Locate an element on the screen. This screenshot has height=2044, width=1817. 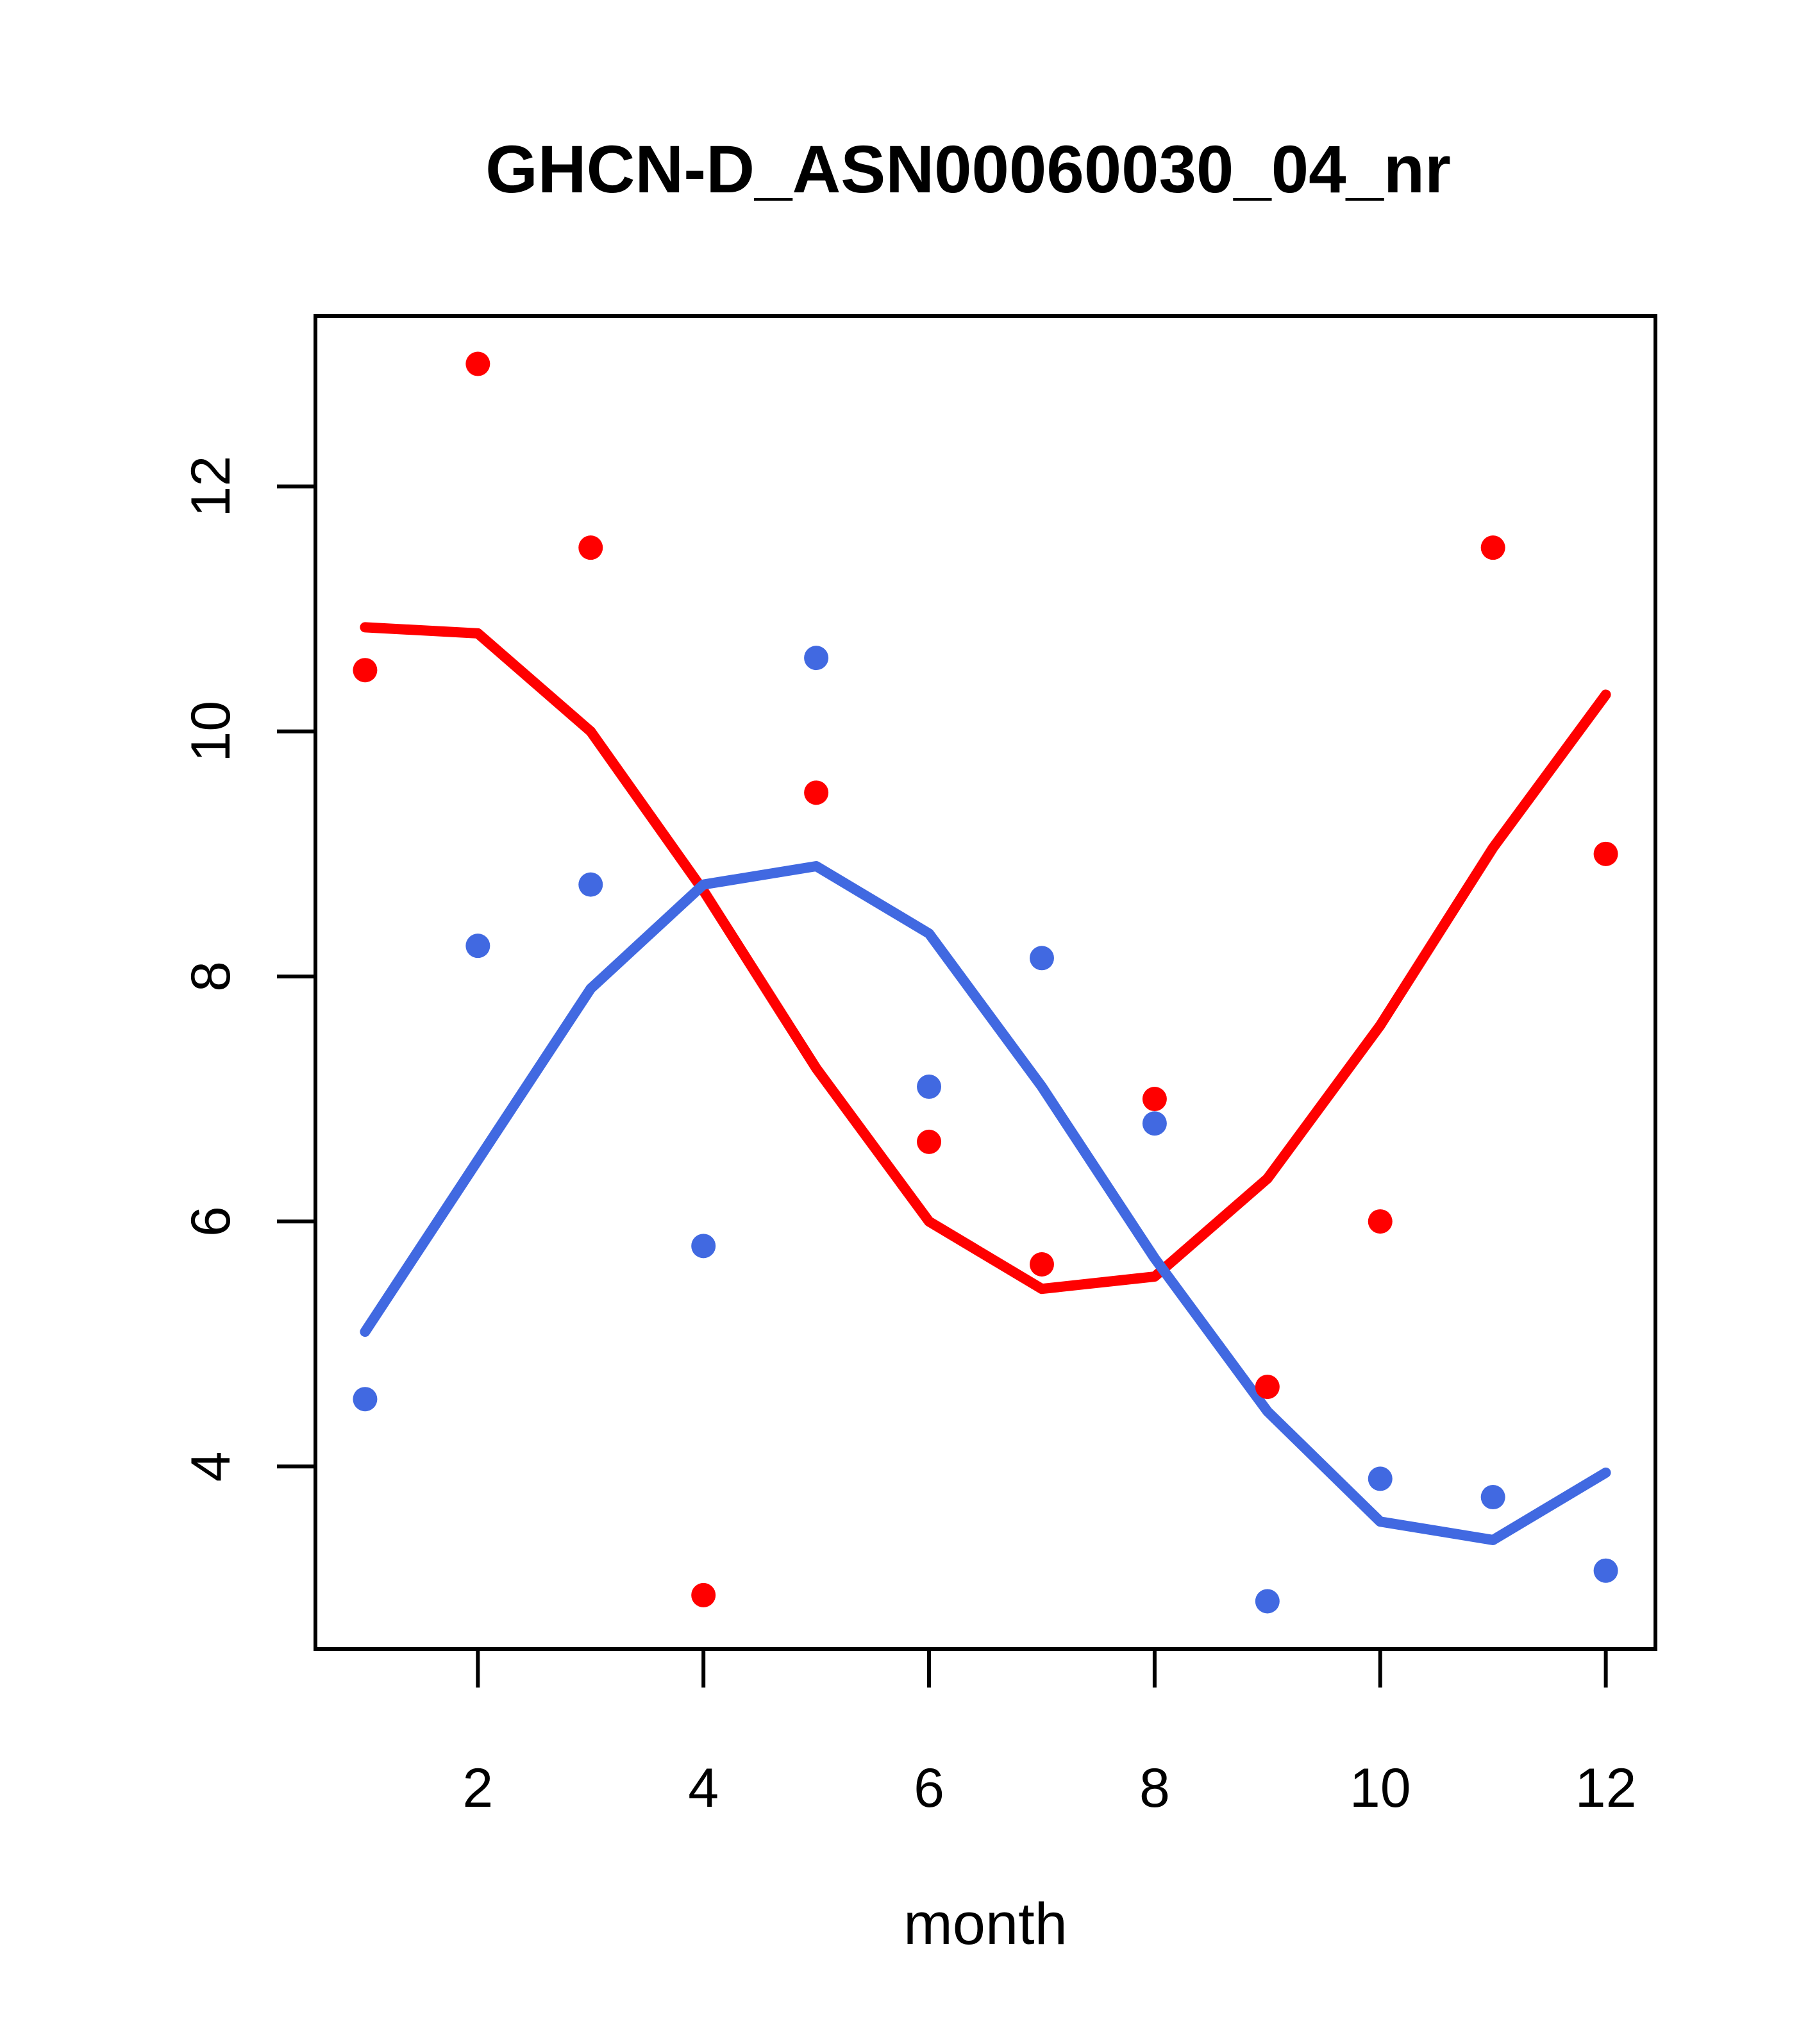
y-tick-label: 6 is located at coordinates (211, 1222).